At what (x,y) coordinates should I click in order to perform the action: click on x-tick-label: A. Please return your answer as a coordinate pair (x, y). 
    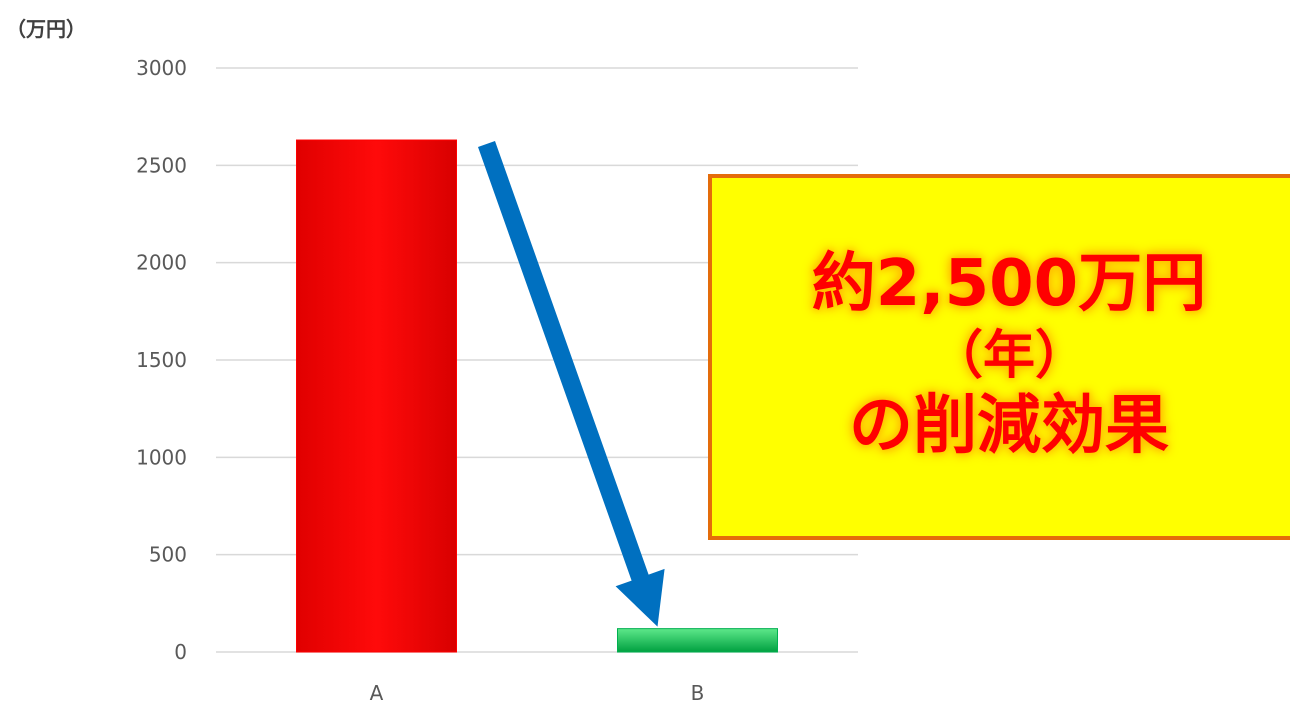
    Looking at the image, I should click on (377, 692).